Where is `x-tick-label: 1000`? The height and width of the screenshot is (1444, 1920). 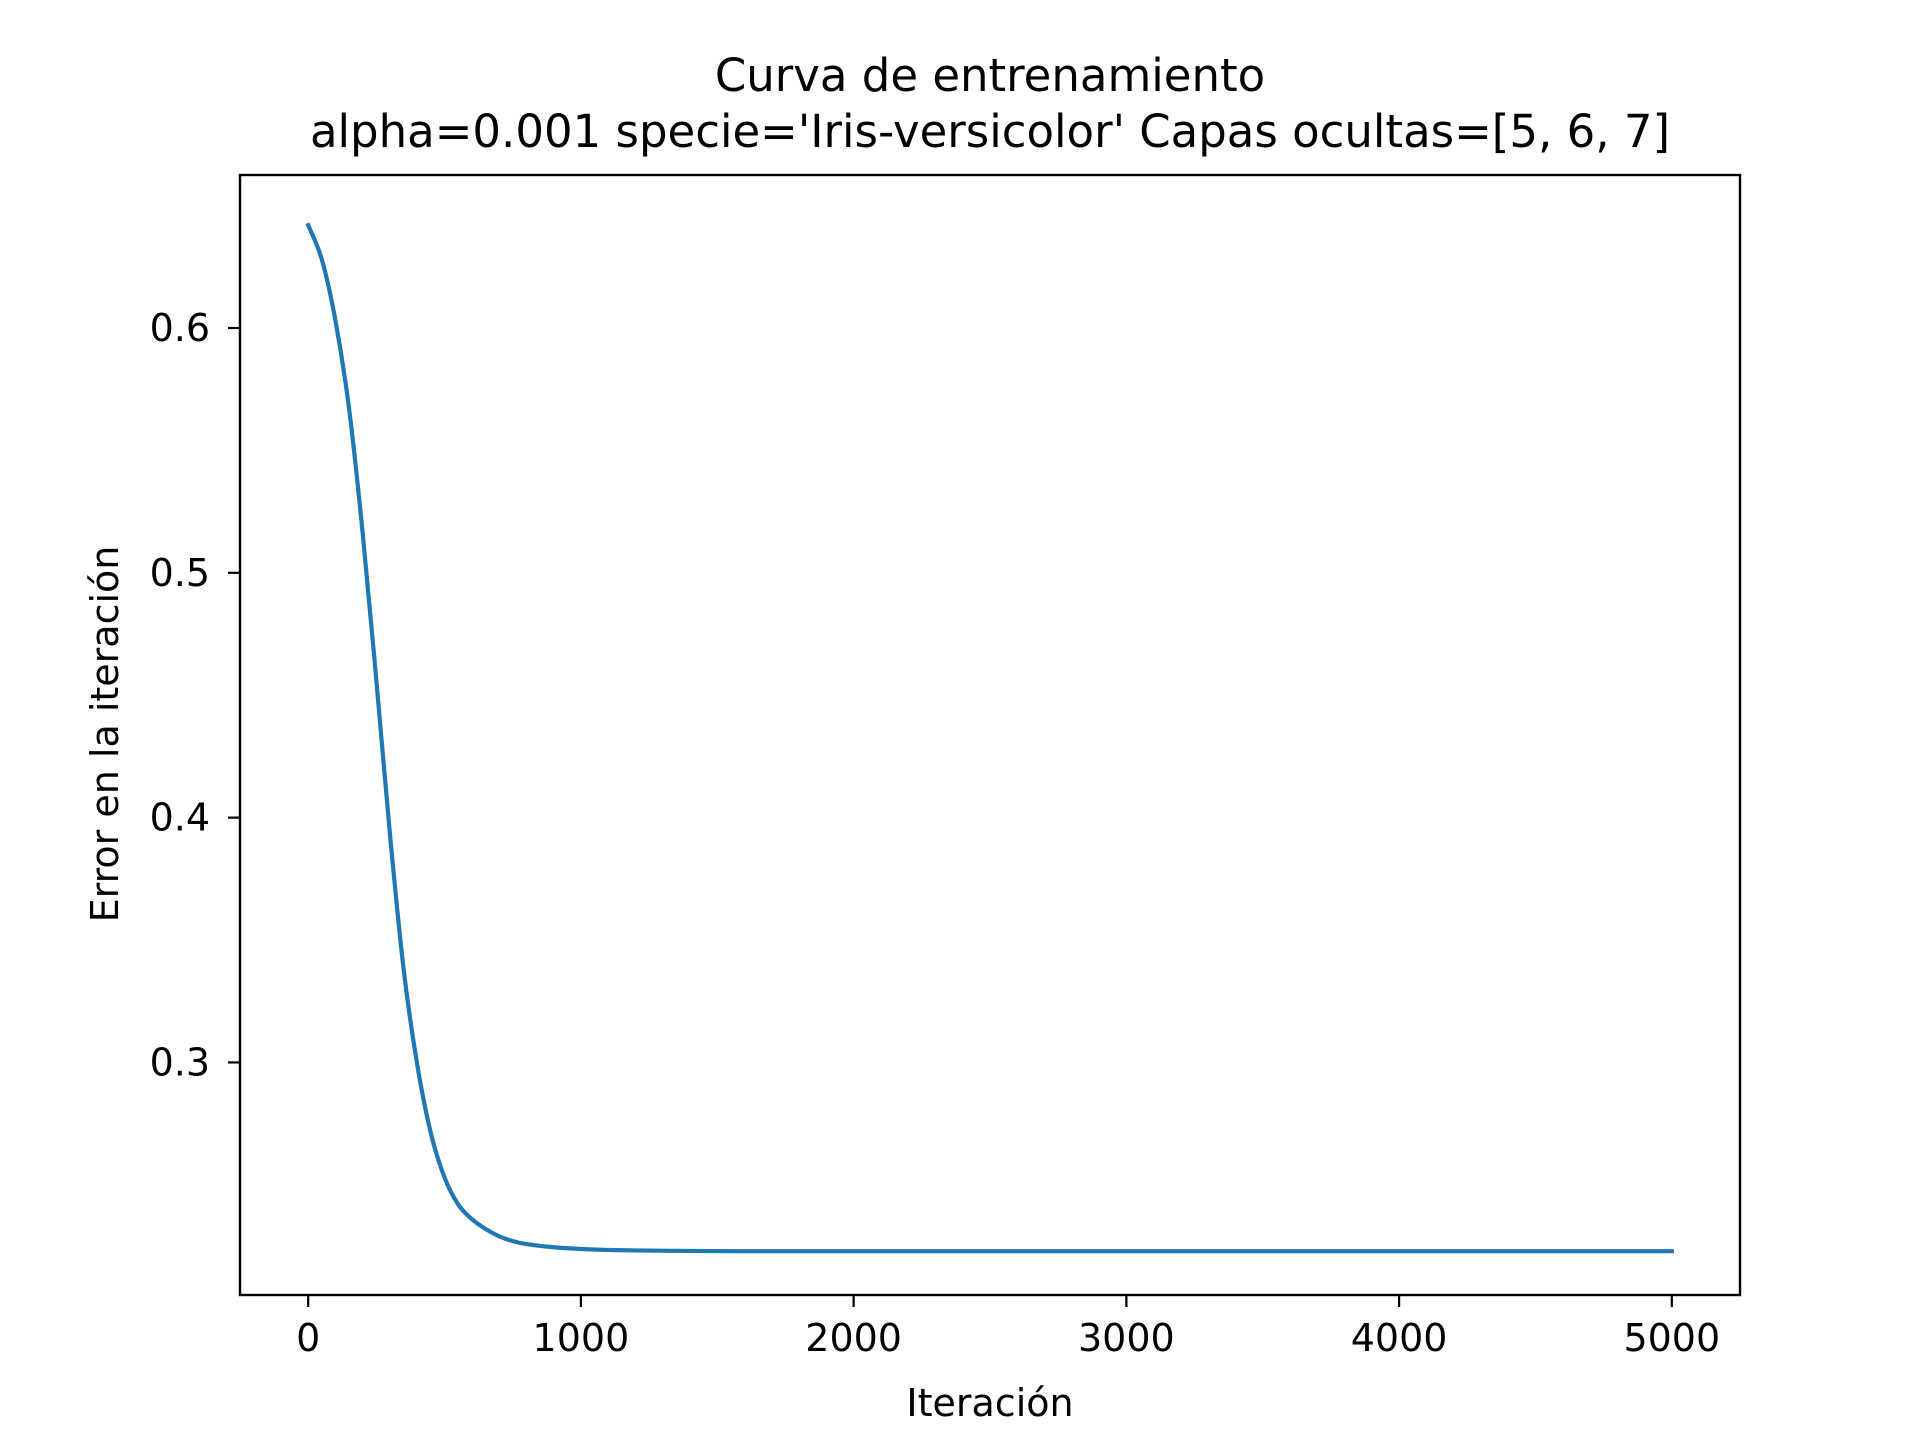
x-tick-label: 1000 is located at coordinates (581, 1338).